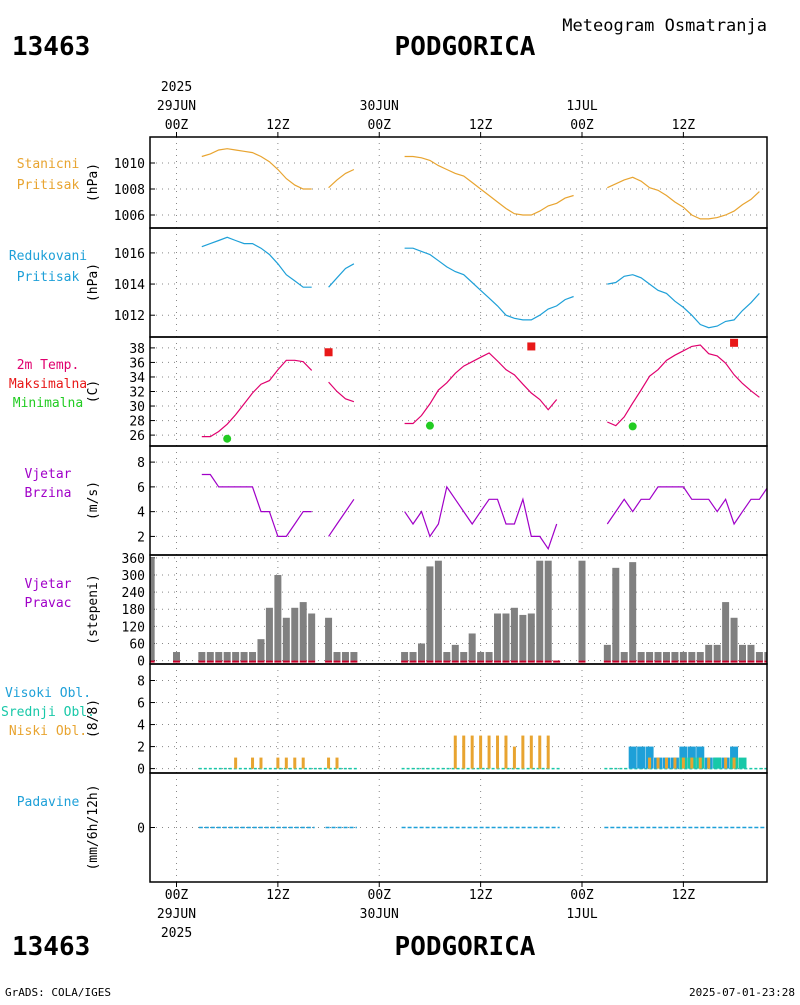 Image resolution: width=800 pixels, height=1005 pixels. What do you see at coordinates (141, 682) in the screenshot?
I see `ytick-label: 8` at bounding box center [141, 682].